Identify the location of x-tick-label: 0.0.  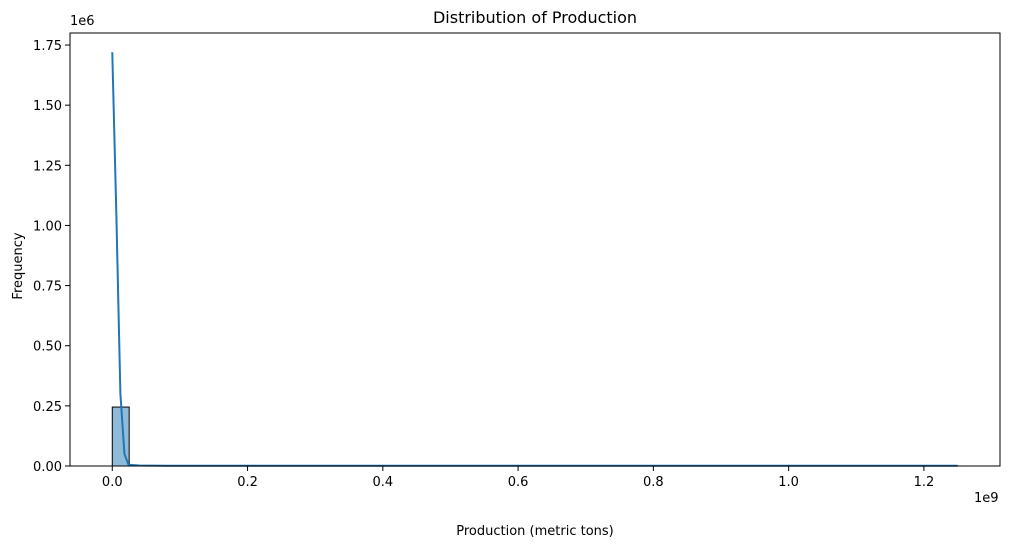
(112, 482).